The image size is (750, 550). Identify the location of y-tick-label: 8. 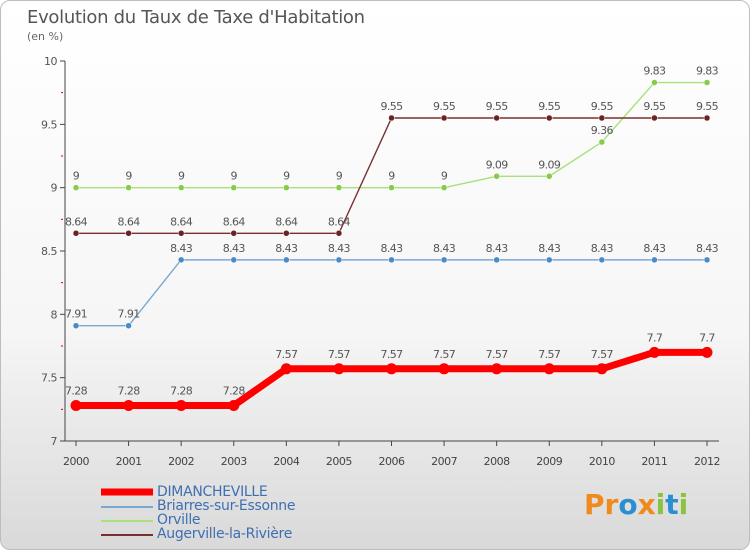
(54, 314).